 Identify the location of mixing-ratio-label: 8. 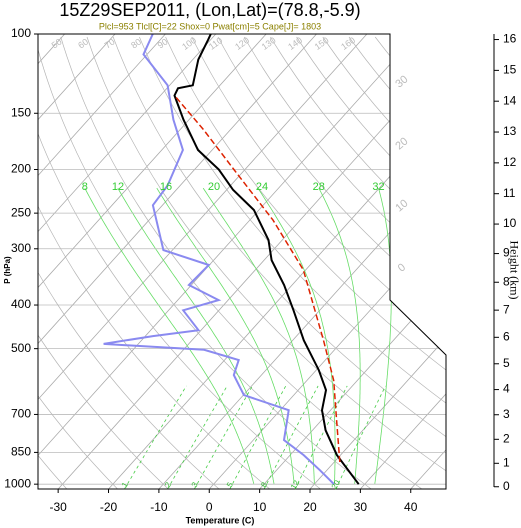
(264, 484).